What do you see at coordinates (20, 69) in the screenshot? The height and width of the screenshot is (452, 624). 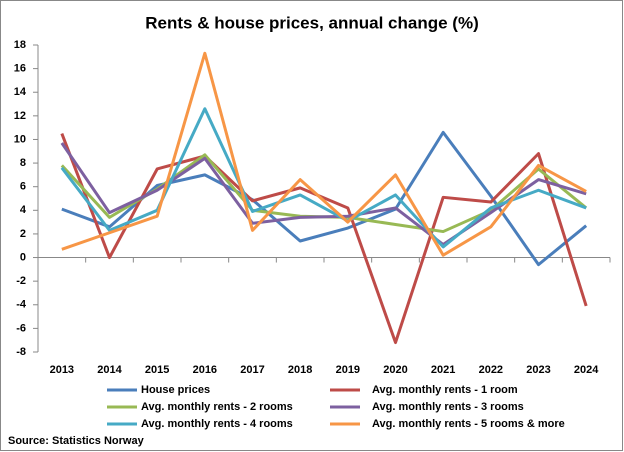 I see `y-tick-label: 16` at bounding box center [20, 69].